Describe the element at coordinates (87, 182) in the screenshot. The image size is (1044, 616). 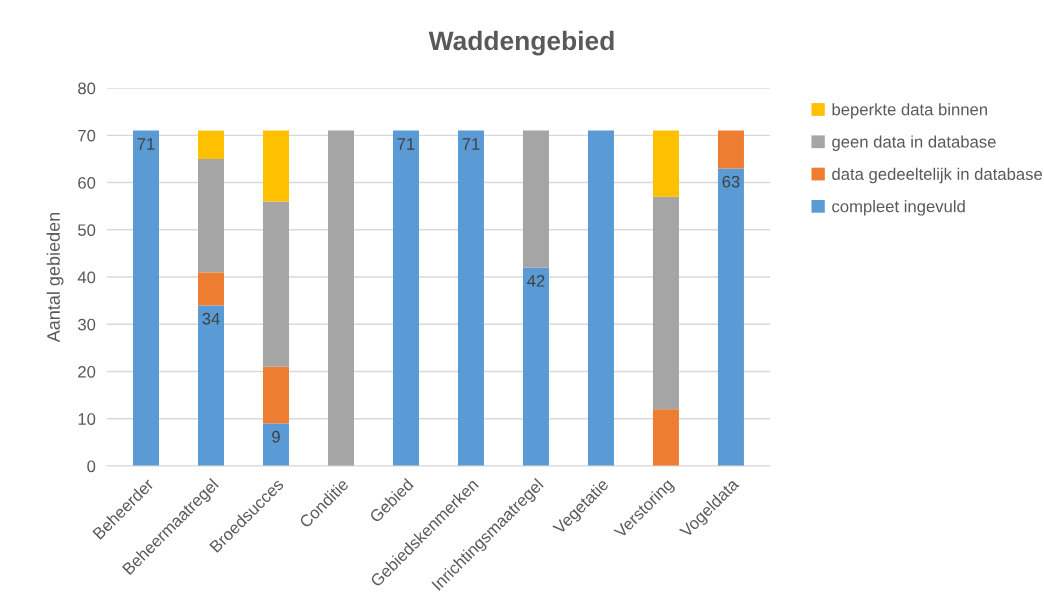
I see `y-tick-label: 60` at that location.